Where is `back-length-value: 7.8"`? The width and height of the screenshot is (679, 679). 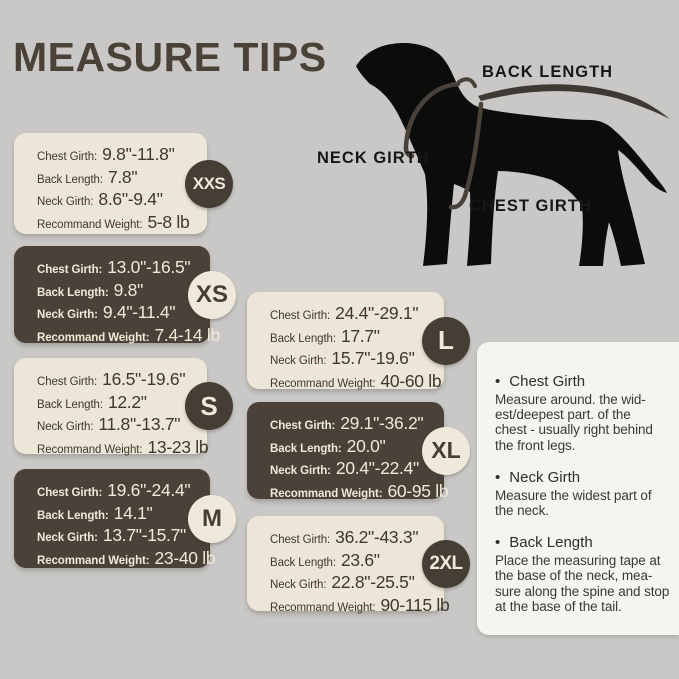
back-length-value: 7.8" is located at coordinates (122, 176).